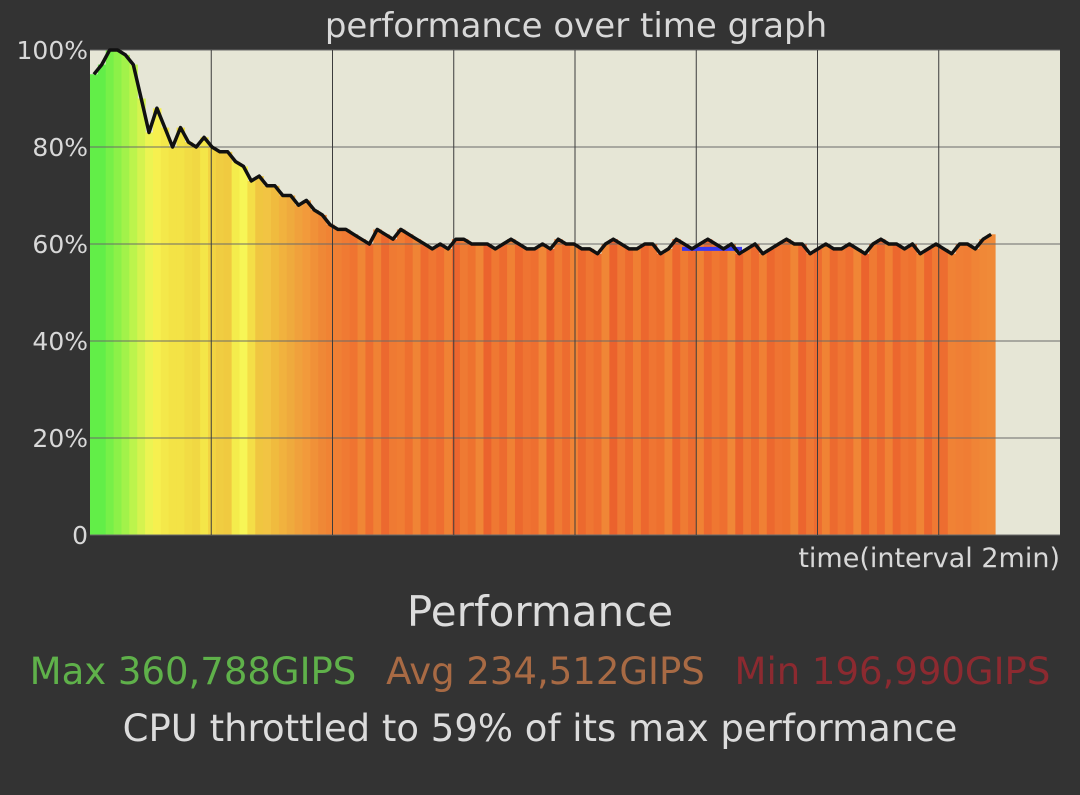 The height and width of the screenshot is (795, 1080). I want to click on y-tick-label: 100%, so click(52, 50).